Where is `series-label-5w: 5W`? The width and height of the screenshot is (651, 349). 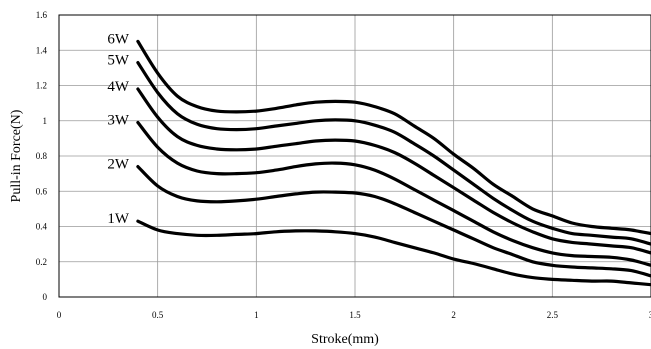 series-label-5w: 5W is located at coordinates (118, 61).